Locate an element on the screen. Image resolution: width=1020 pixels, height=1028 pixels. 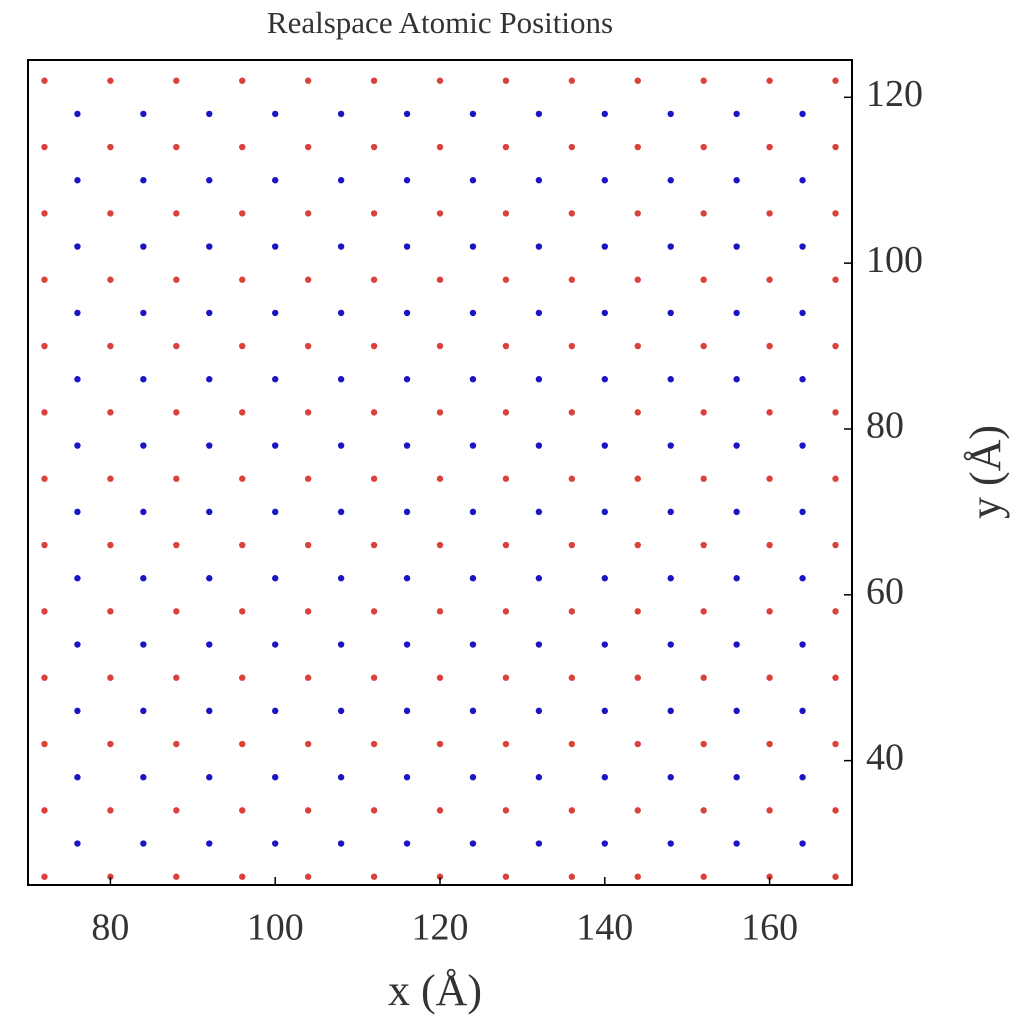
y-tick-label: 40 is located at coordinates (885, 757).